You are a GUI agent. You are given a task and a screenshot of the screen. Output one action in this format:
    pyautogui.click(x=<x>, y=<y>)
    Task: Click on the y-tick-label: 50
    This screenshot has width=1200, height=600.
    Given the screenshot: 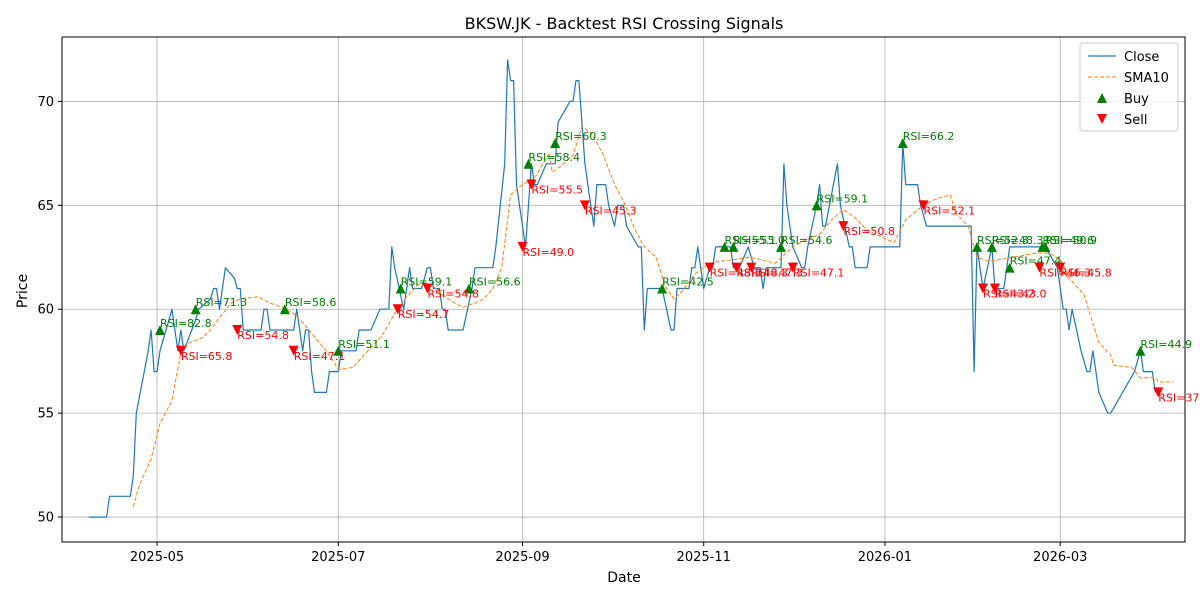 What is the action you would take?
    pyautogui.click(x=45, y=518)
    